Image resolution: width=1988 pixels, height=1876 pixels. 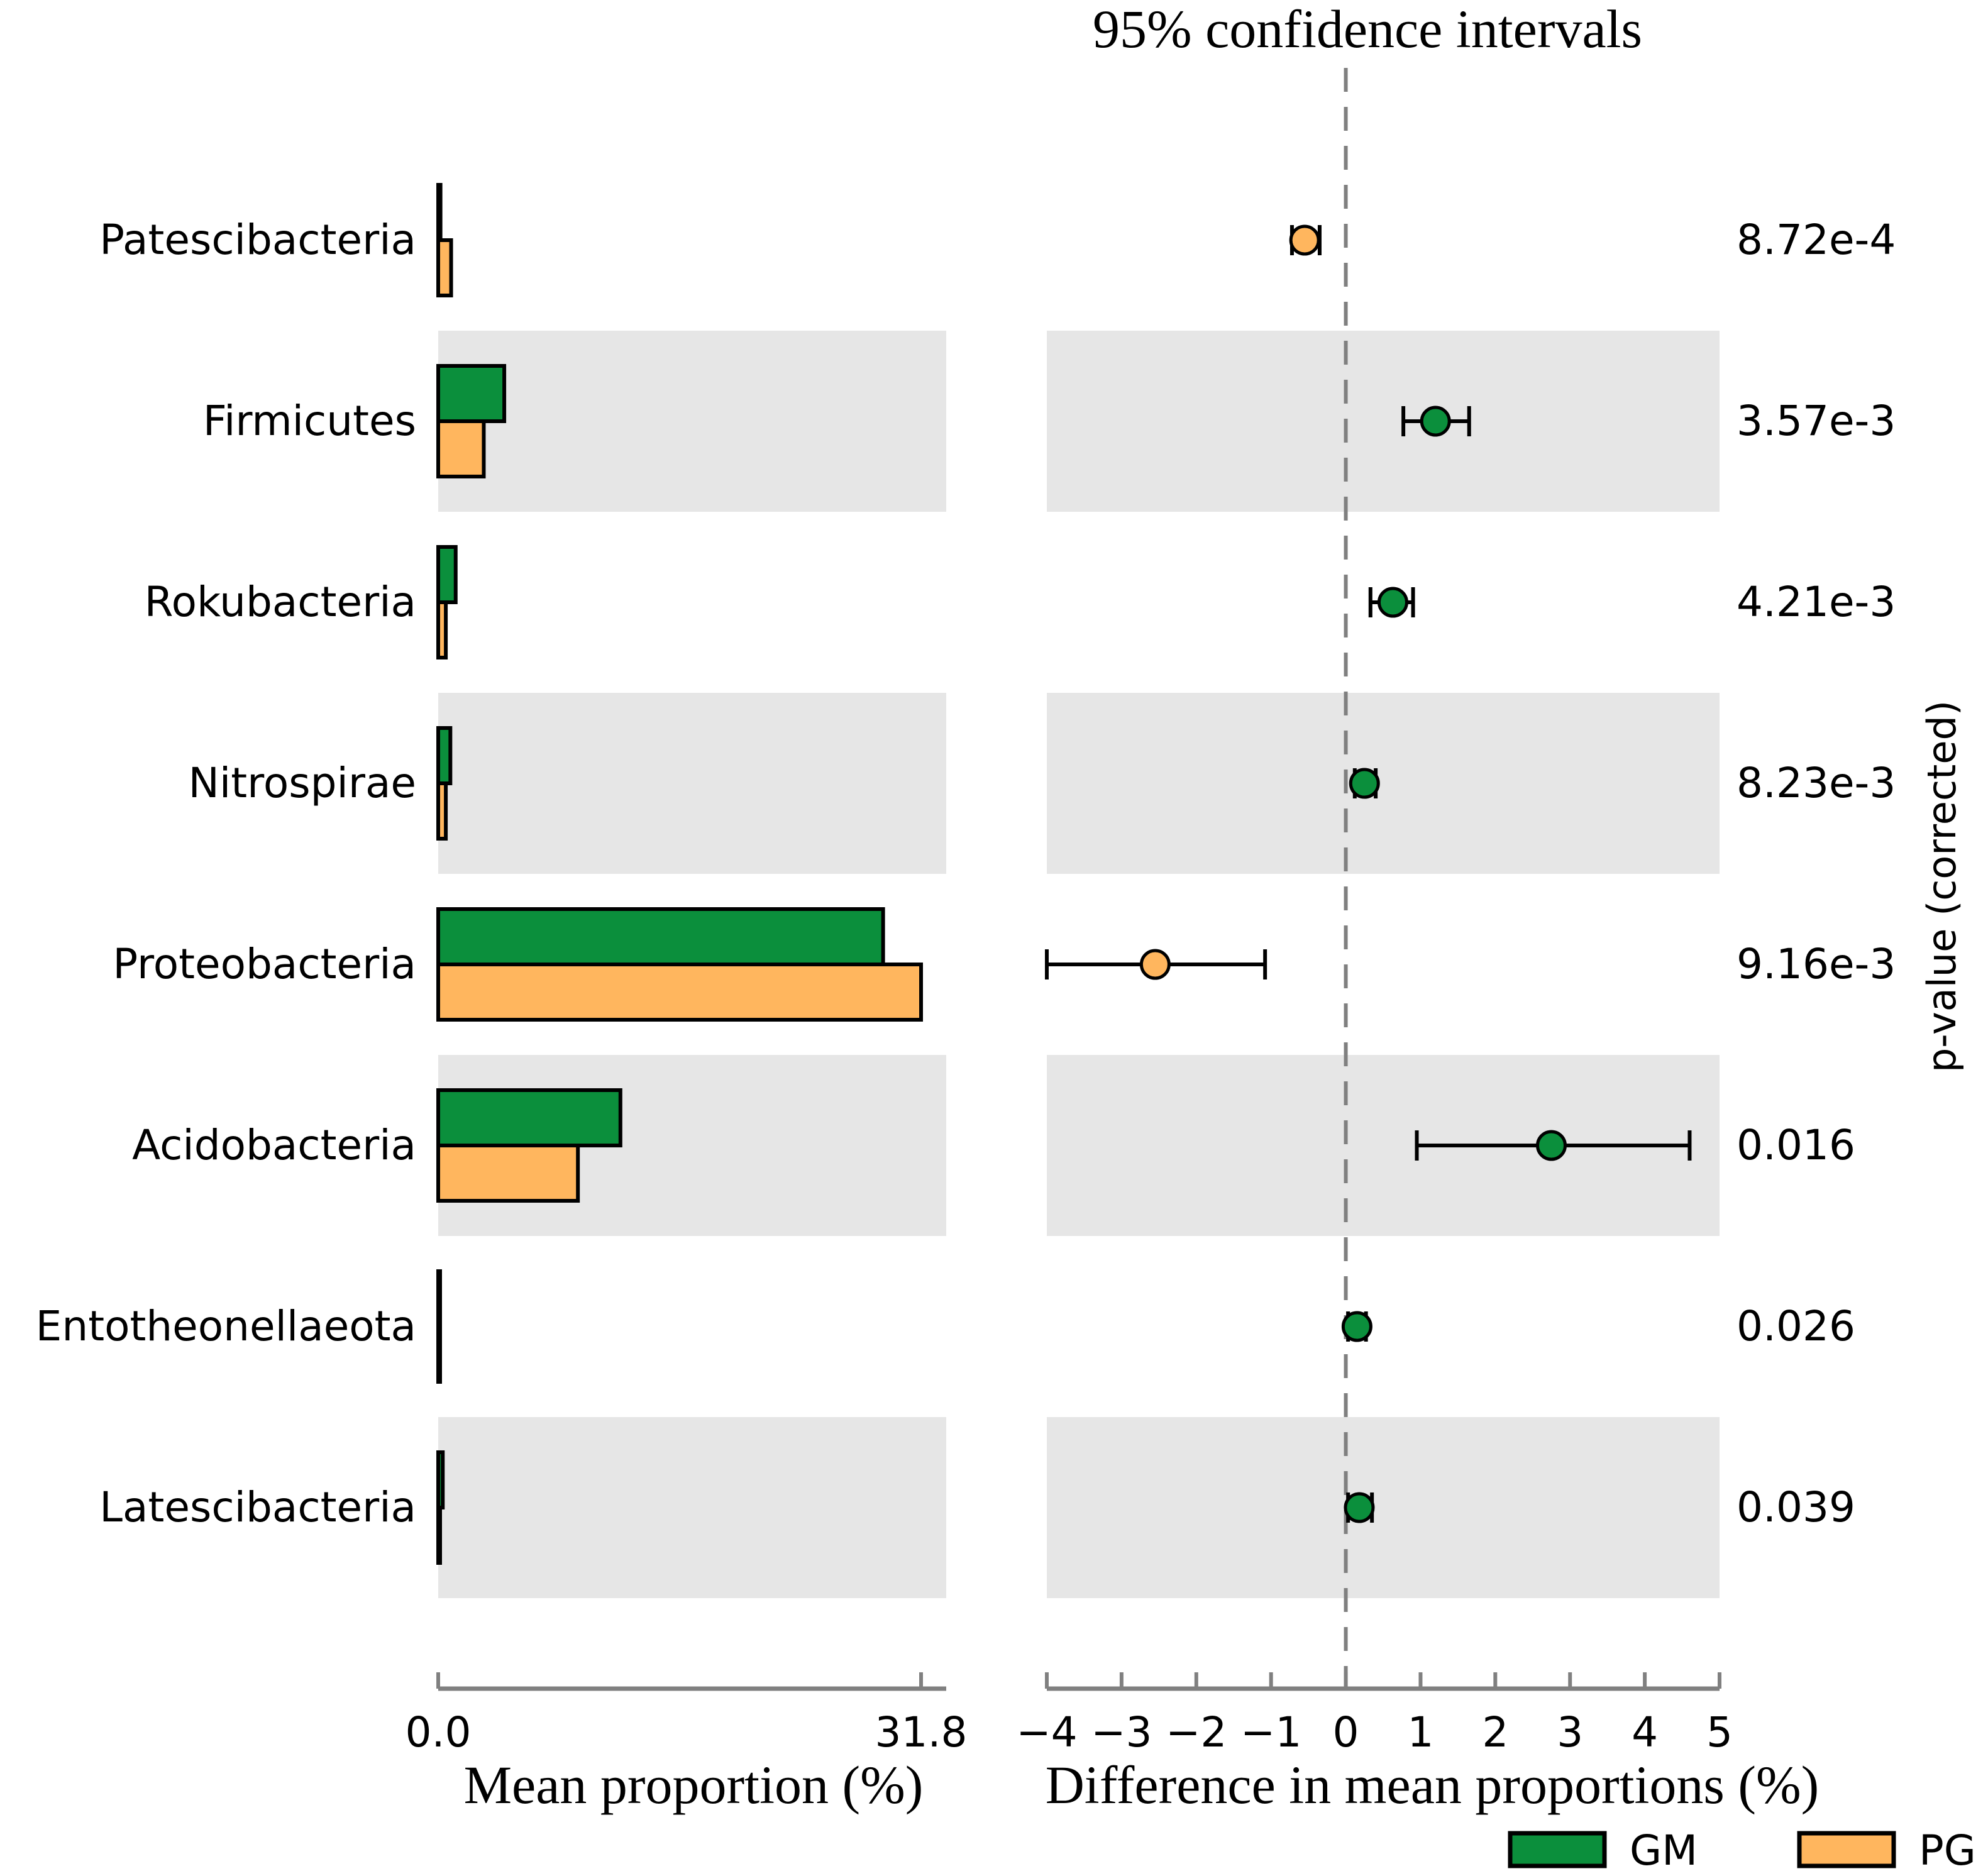 What do you see at coordinates (1392, 602) in the screenshot?
I see `ci-point-rokubacteria` at bounding box center [1392, 602].